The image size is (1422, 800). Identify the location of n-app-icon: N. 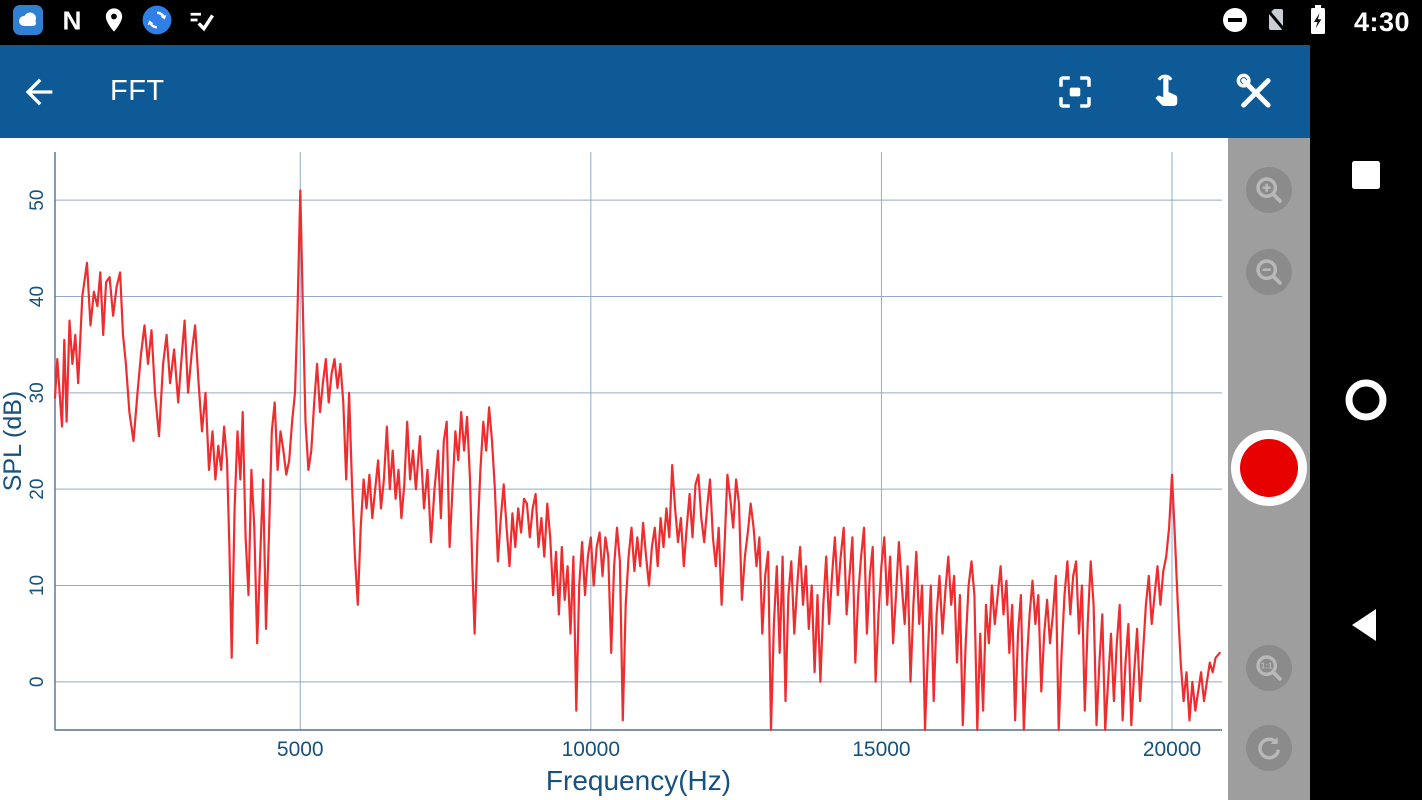
(72, 22).